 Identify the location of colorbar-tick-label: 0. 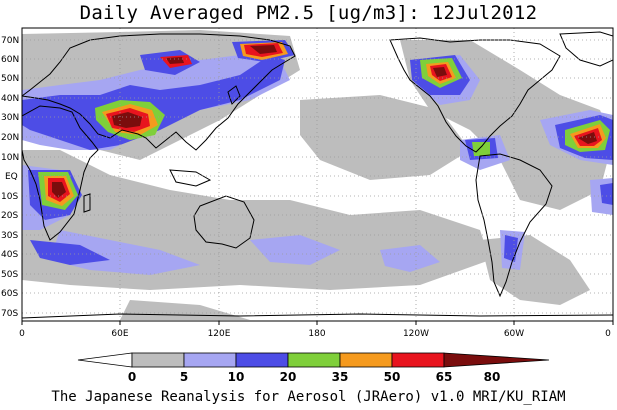
(132, 377).